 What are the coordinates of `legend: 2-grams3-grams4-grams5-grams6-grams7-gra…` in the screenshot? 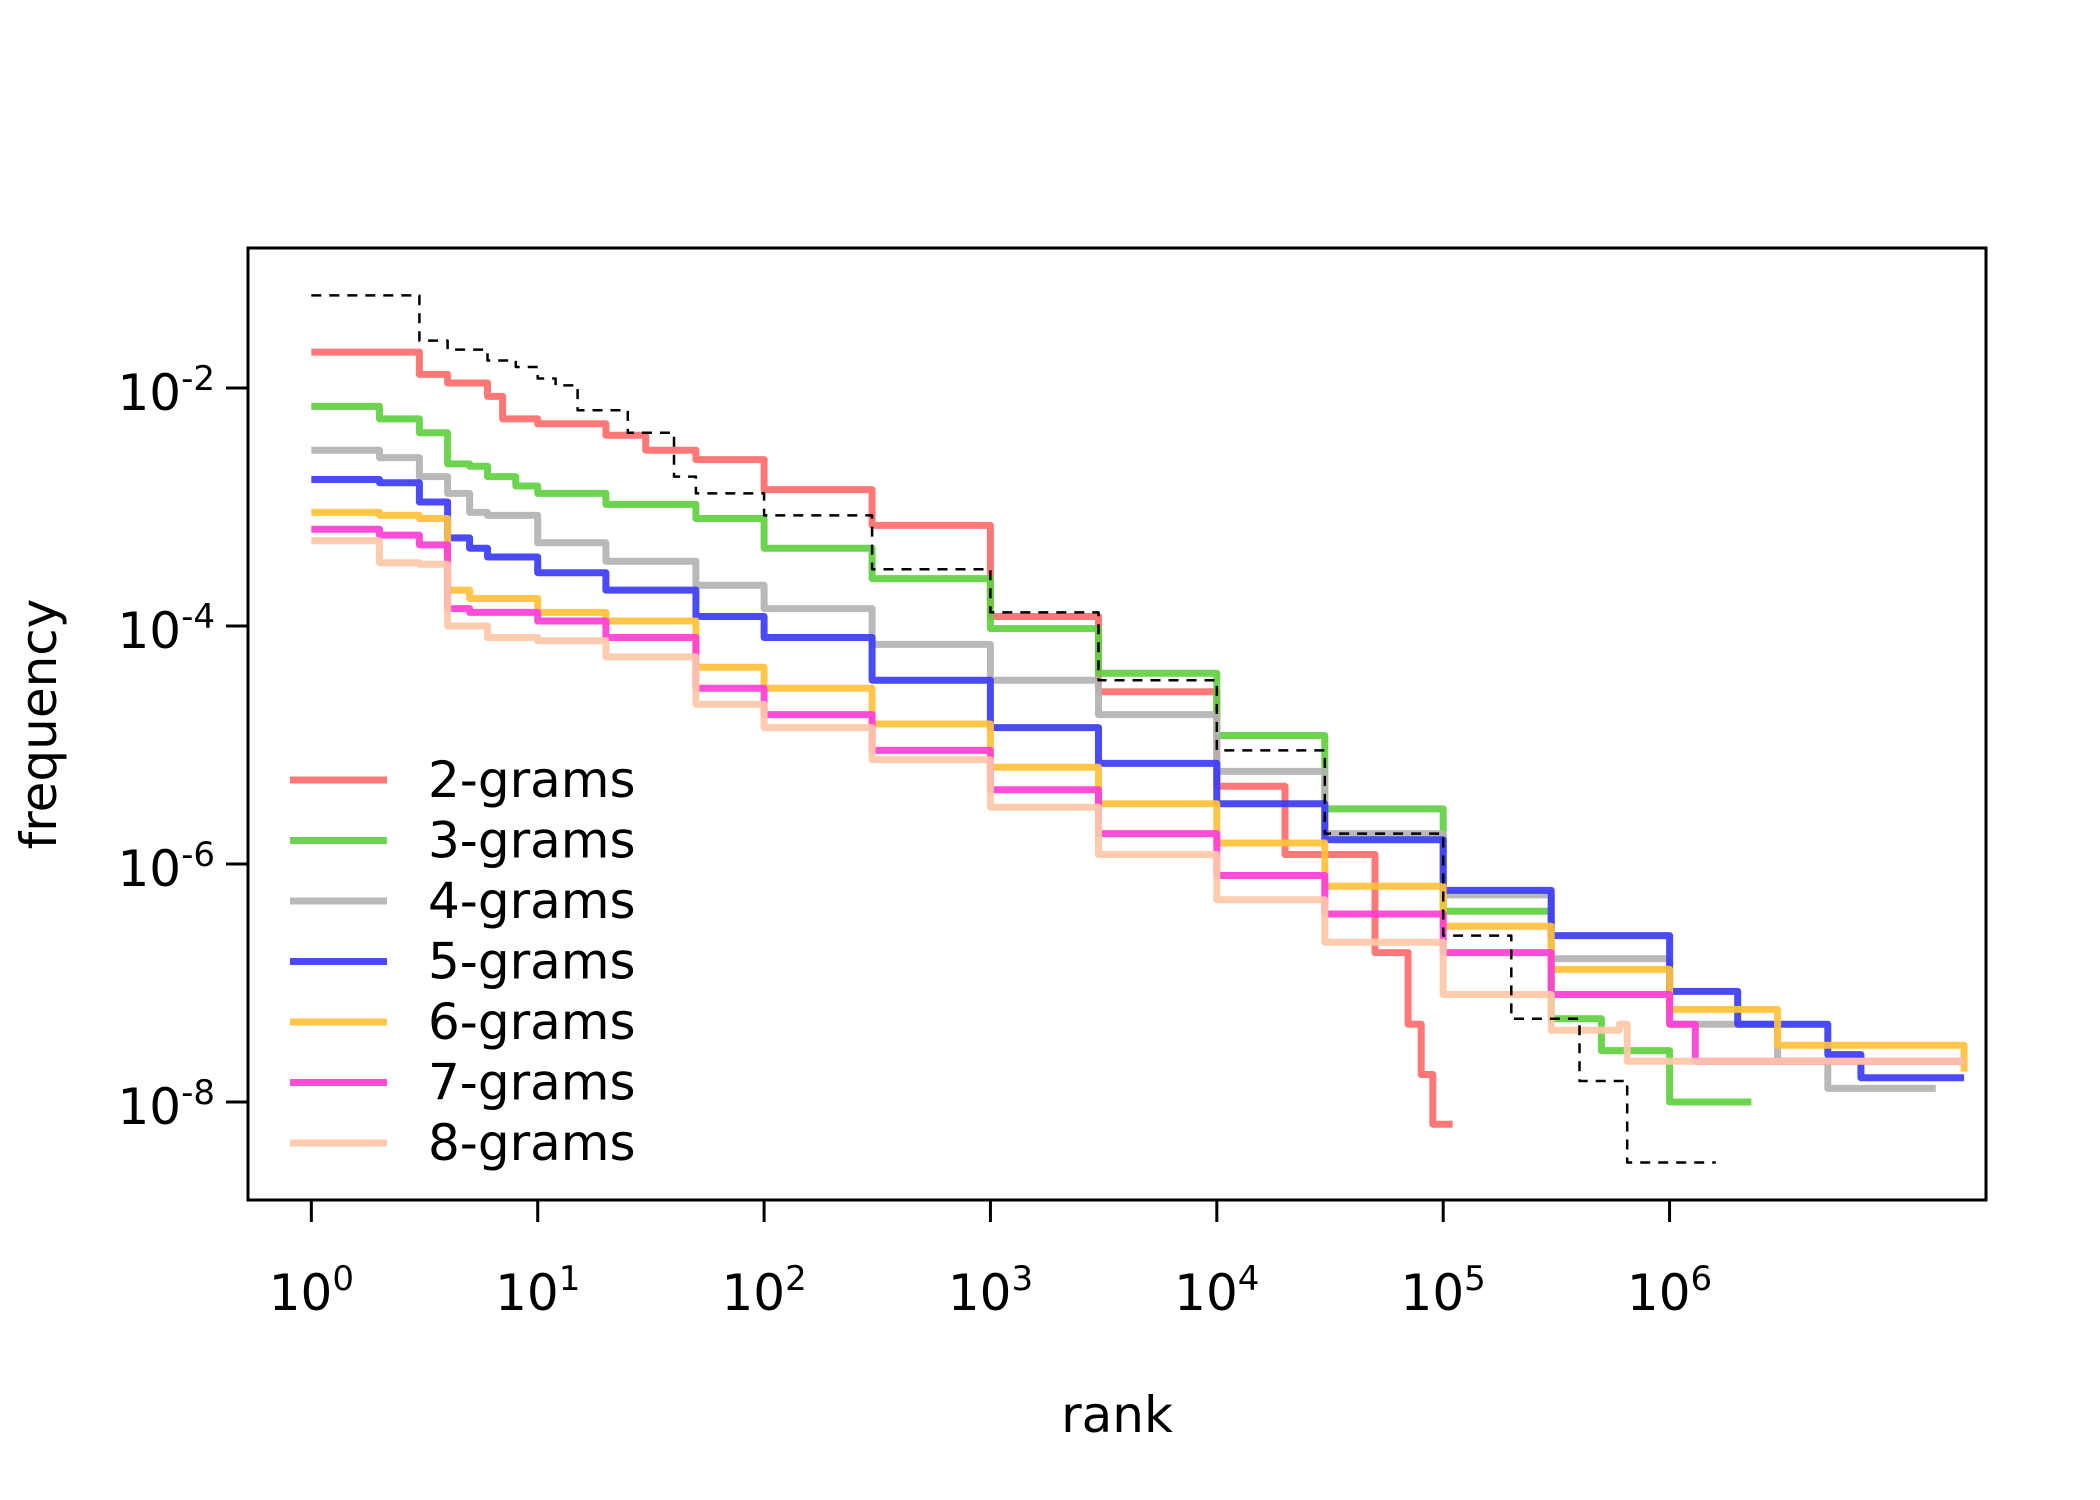 It's located at (463, 961).